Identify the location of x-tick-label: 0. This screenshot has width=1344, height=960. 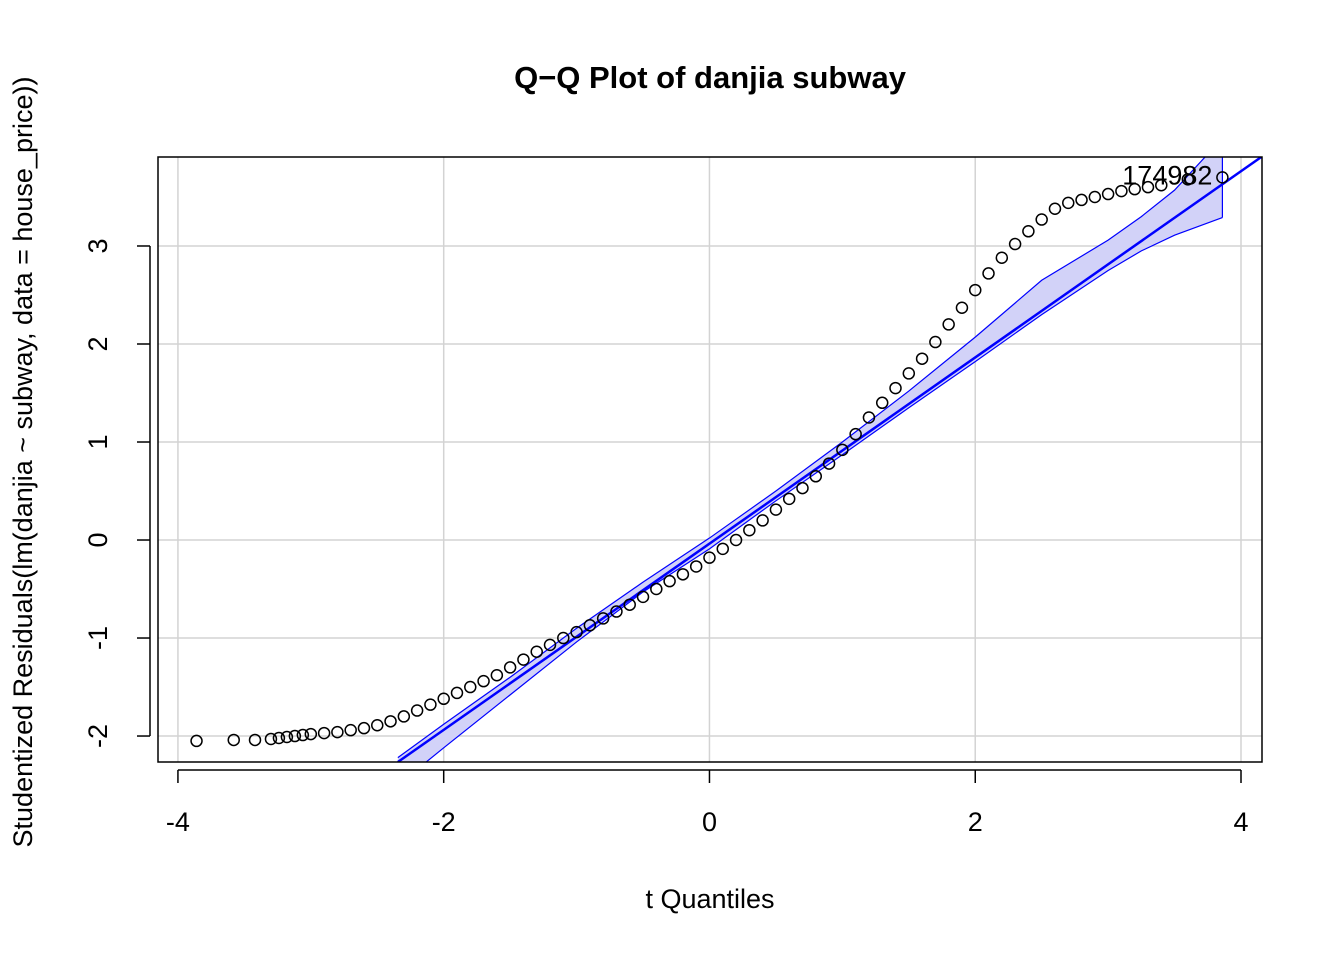
(709, 822).